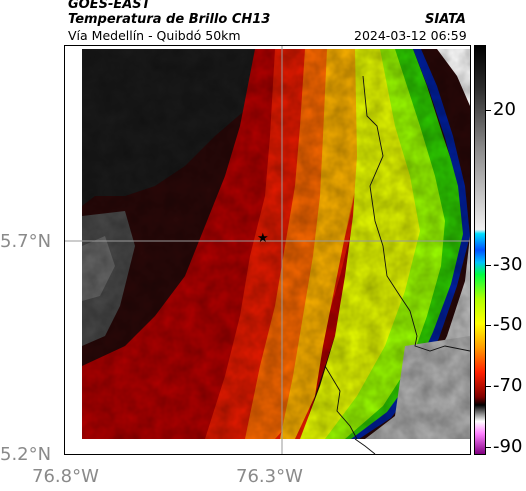 This screenshot has width=526, height=491. What do you see at coordinates (480, 250) in the screenshot?
I see `colorbar` at bounding box center [480, 250].